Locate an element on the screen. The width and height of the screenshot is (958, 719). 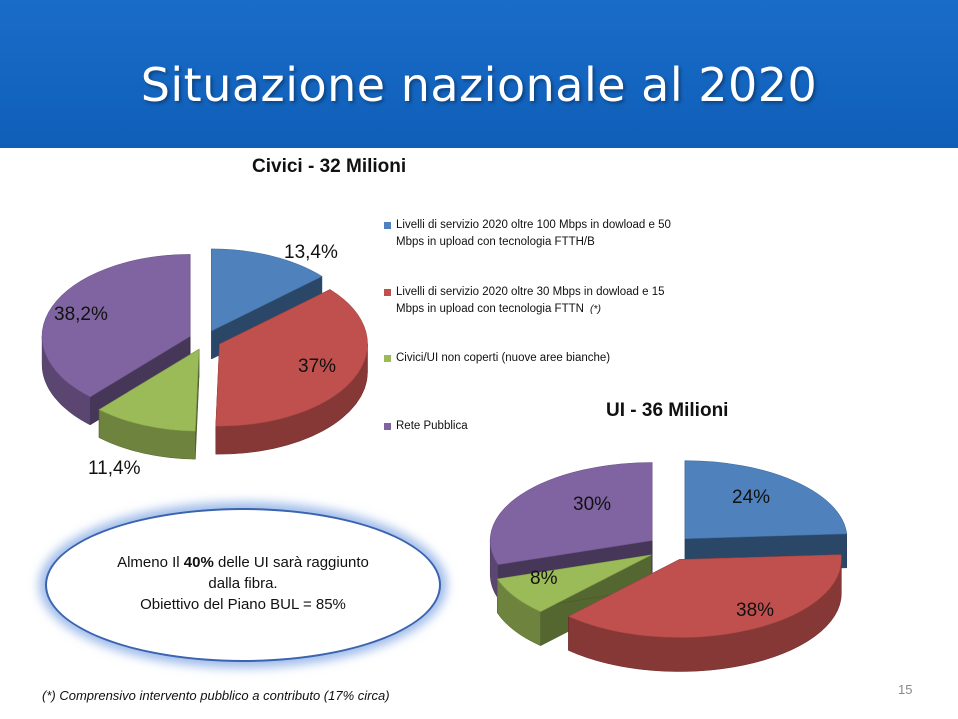
pie-1-value-label-2: 8% is located at coordinates (544, 578).